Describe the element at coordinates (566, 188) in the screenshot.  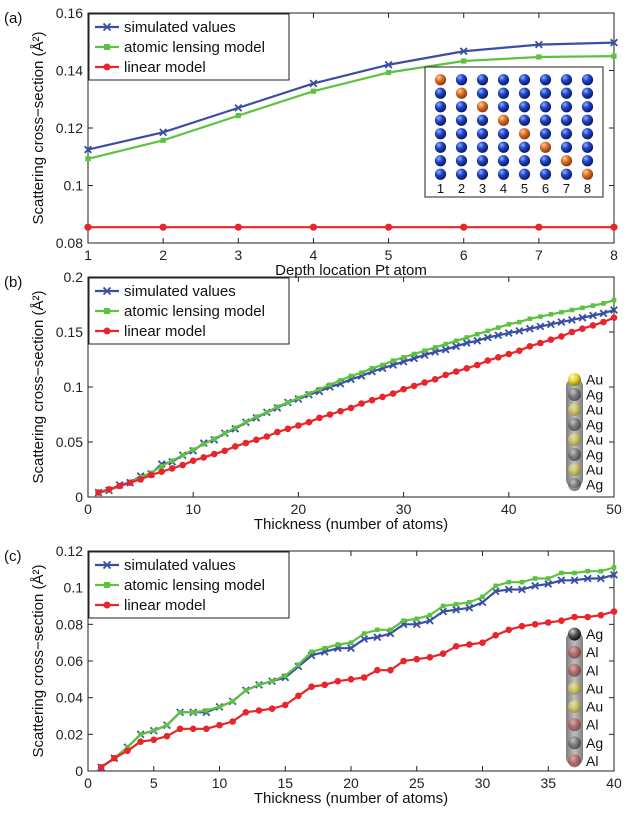
I see `inset-column-label: 7` at that location.